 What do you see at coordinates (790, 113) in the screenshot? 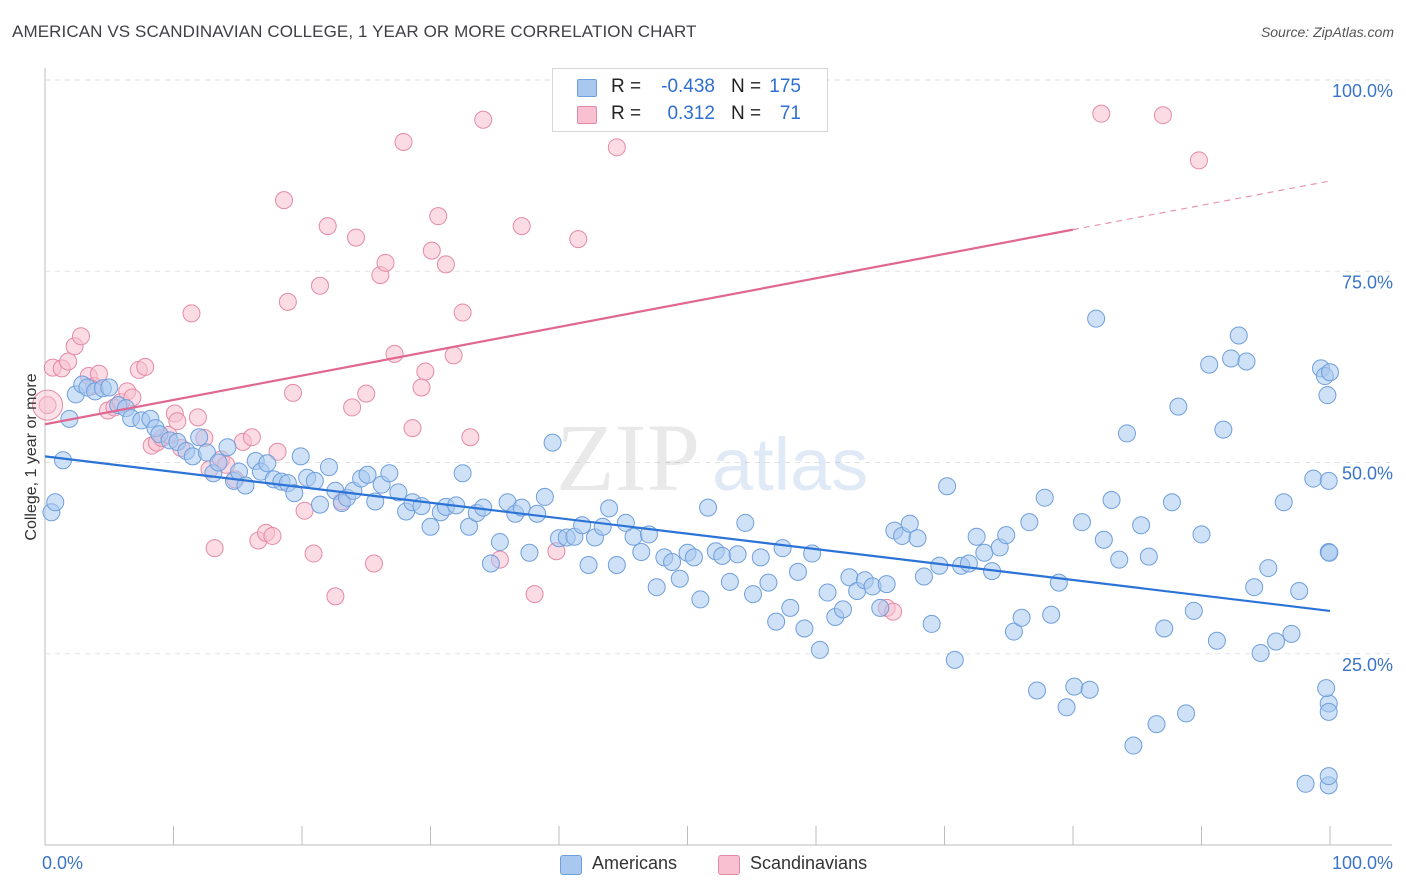
I see `n-value: 71` at bounding box center [790, 113].